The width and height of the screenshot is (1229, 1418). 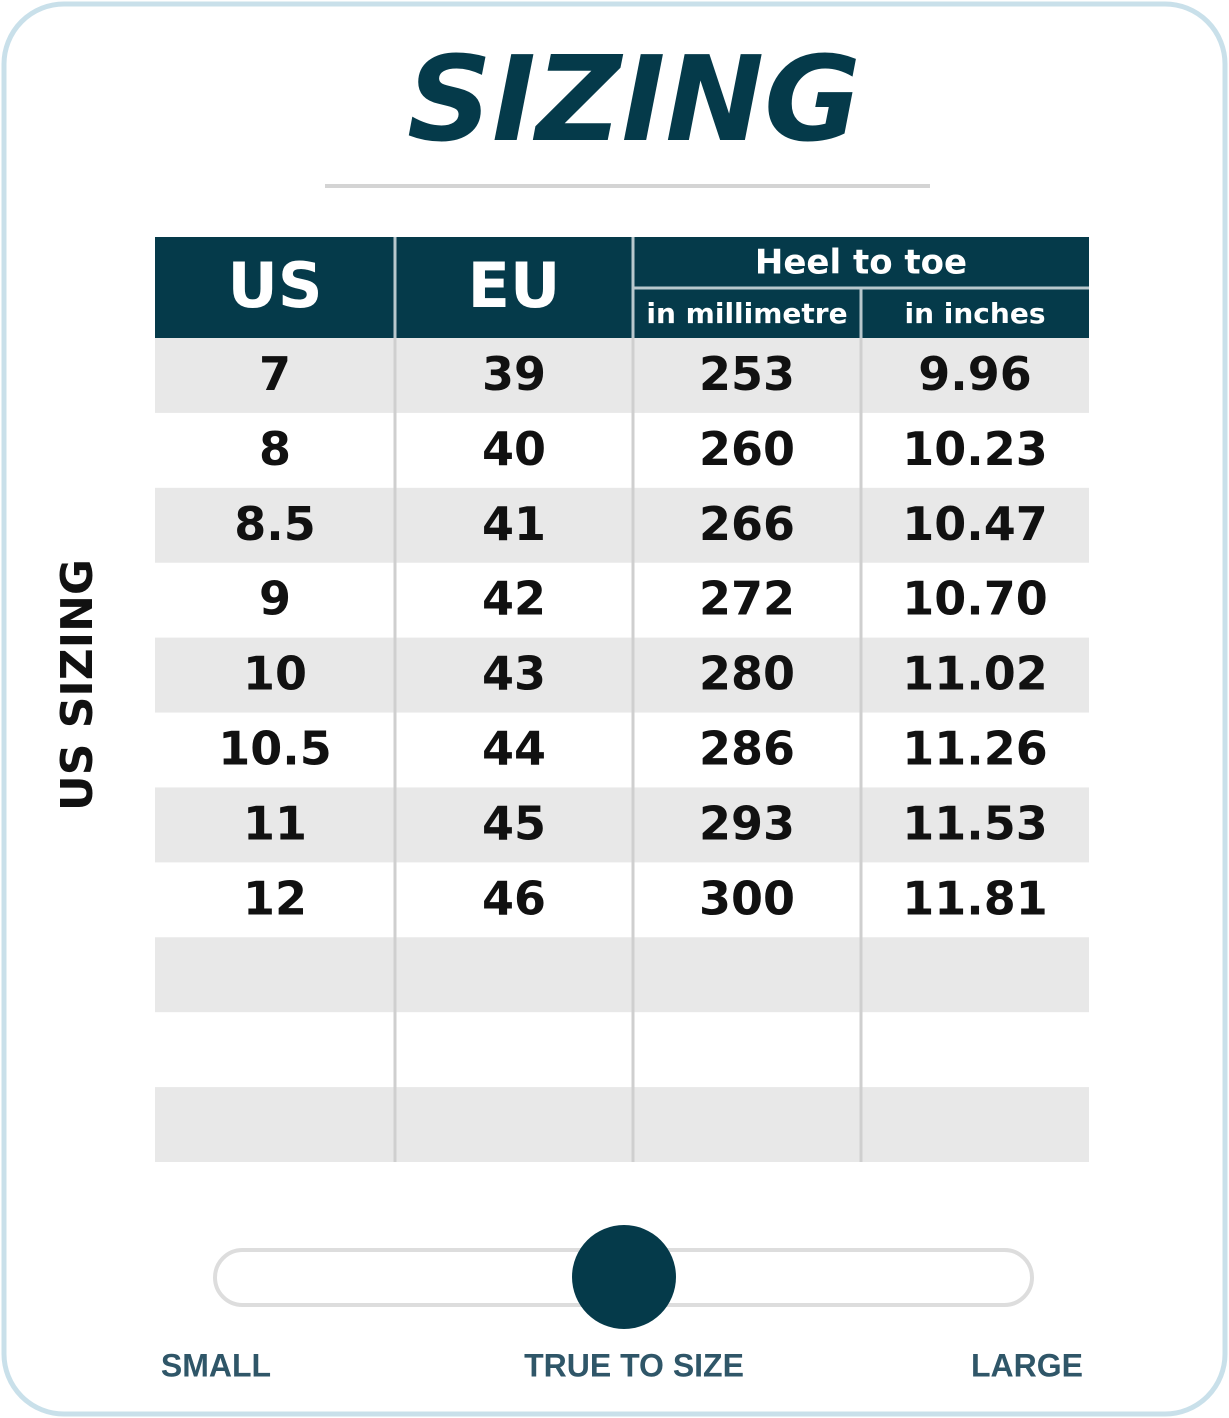 I want to click on scale-large: LARGE, so click(x=1027, y=1365).